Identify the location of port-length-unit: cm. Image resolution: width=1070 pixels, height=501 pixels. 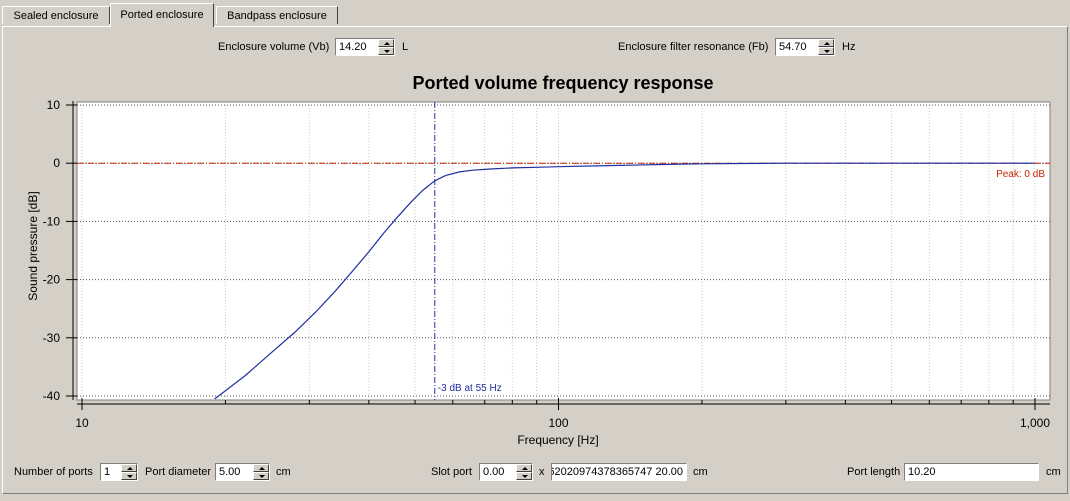
(1053, 472).